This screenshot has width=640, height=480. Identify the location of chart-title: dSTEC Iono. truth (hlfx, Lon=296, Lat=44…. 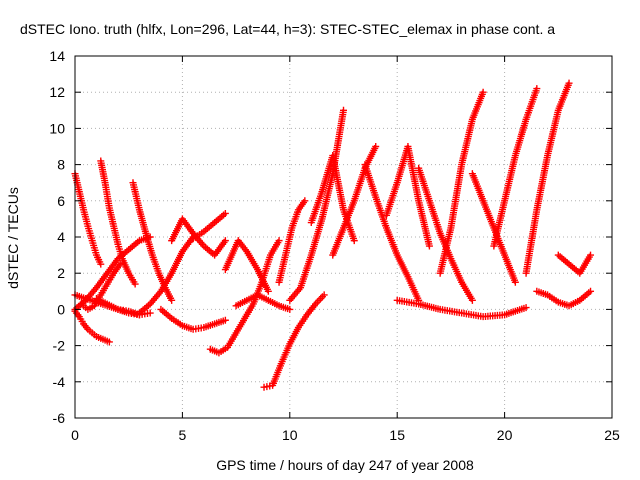
(287, 29).